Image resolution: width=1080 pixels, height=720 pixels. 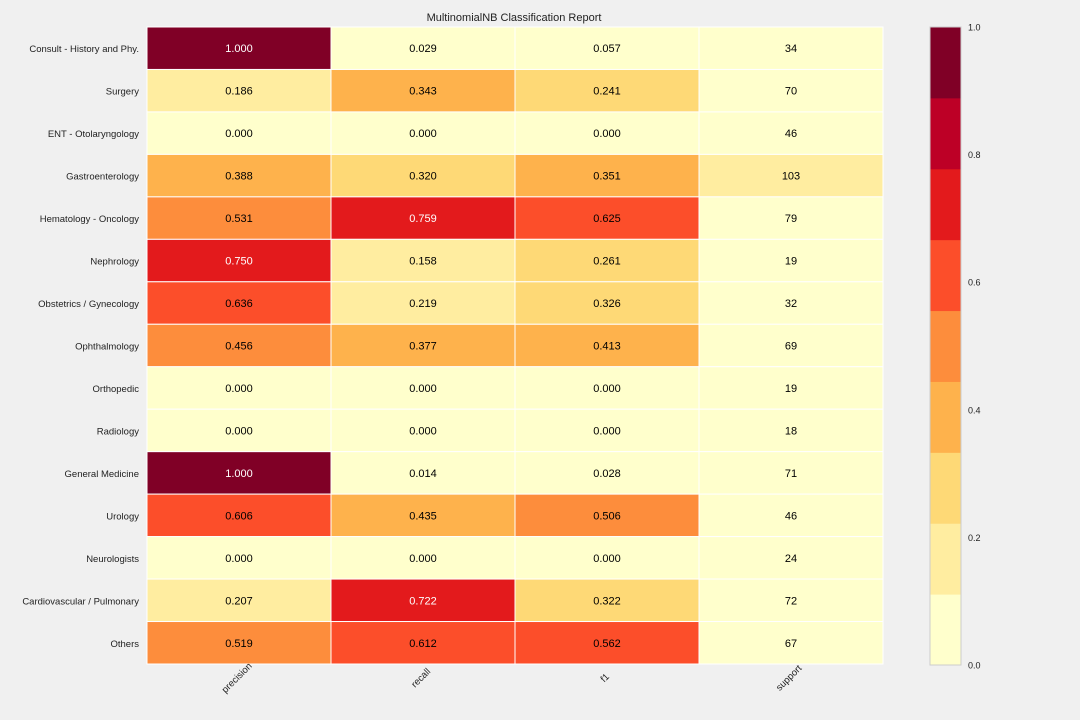 What do you see at coordinates (423, 92) in the screenshot?
I see `cell-value-label: 0.343` at bounding box center [423, 92].